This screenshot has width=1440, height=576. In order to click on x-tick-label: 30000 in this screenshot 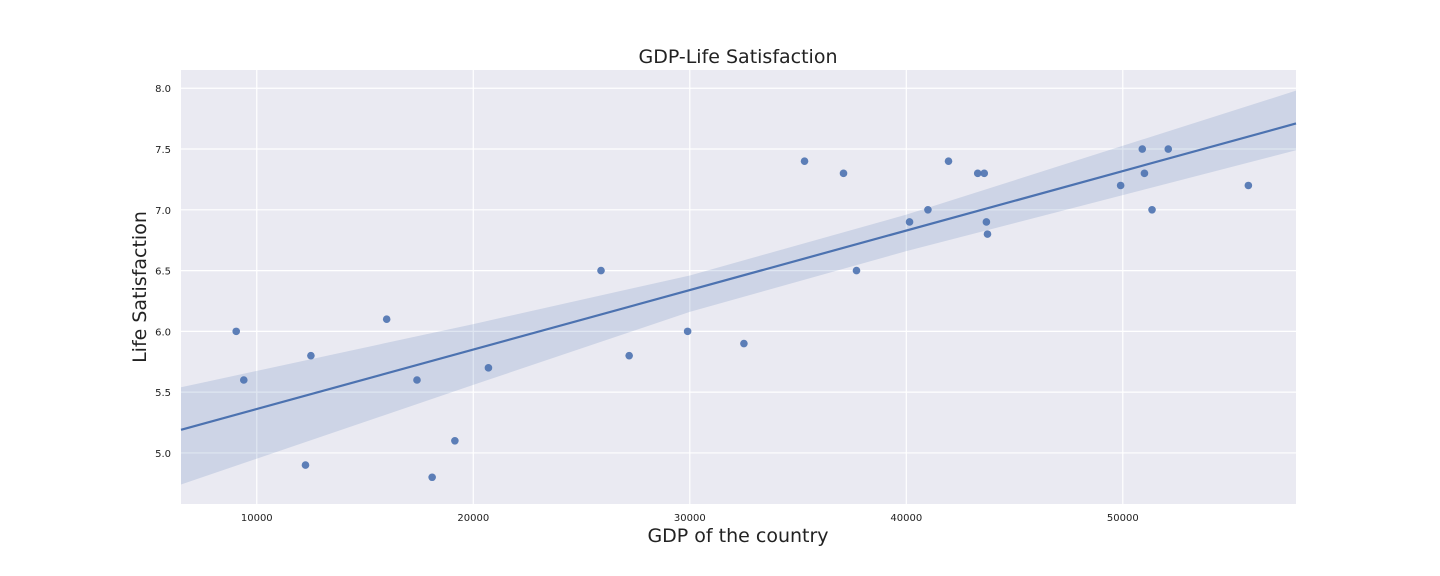, I will do `click(690, 518)`.